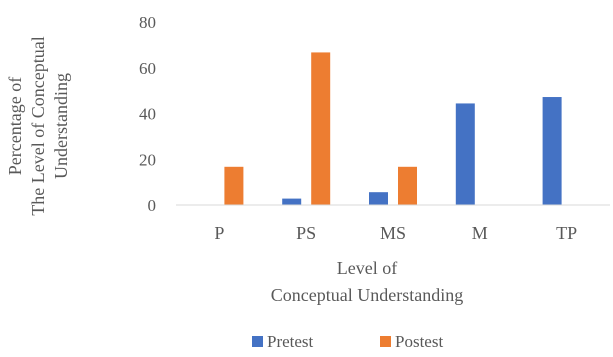 The image size is (613, 357). What do you see at coordinates (257, 341) in the screenshot?
I see `legend-swatch-pretest` at bounding box center [257, 341].